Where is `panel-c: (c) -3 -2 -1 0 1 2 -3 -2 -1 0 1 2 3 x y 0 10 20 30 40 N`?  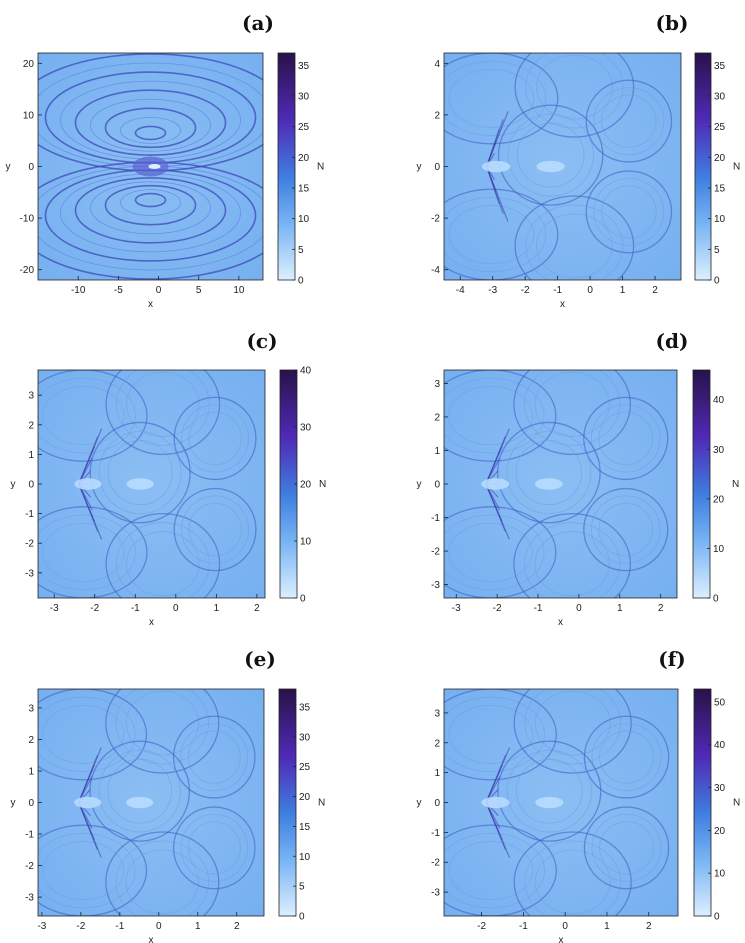
panel-c: (c) -3 -2 -1 0 1 2 -3 -2 -1 0 1 2 3 x y 0 10 20 30 40 N is located at coordinates (169, 478).